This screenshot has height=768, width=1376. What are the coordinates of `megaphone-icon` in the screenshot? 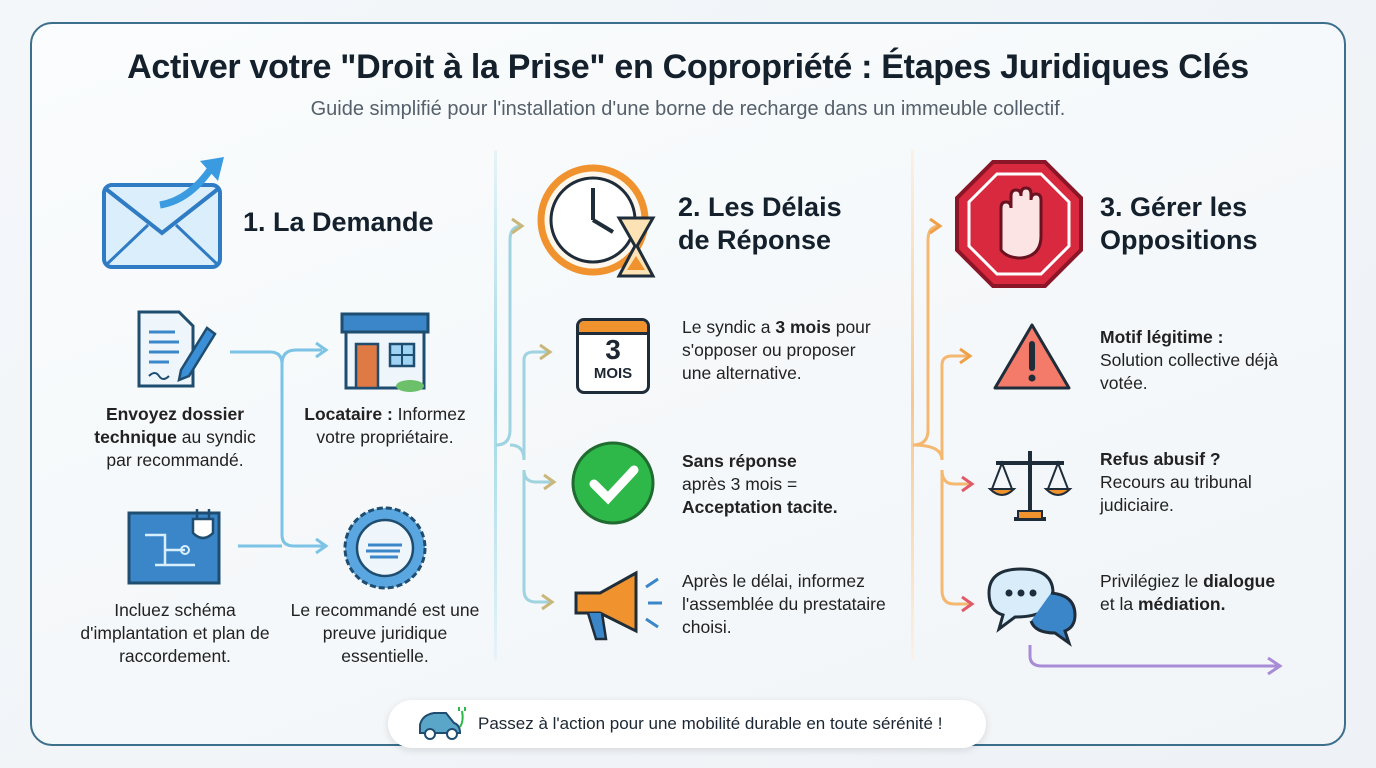 It's located at (618, 605).